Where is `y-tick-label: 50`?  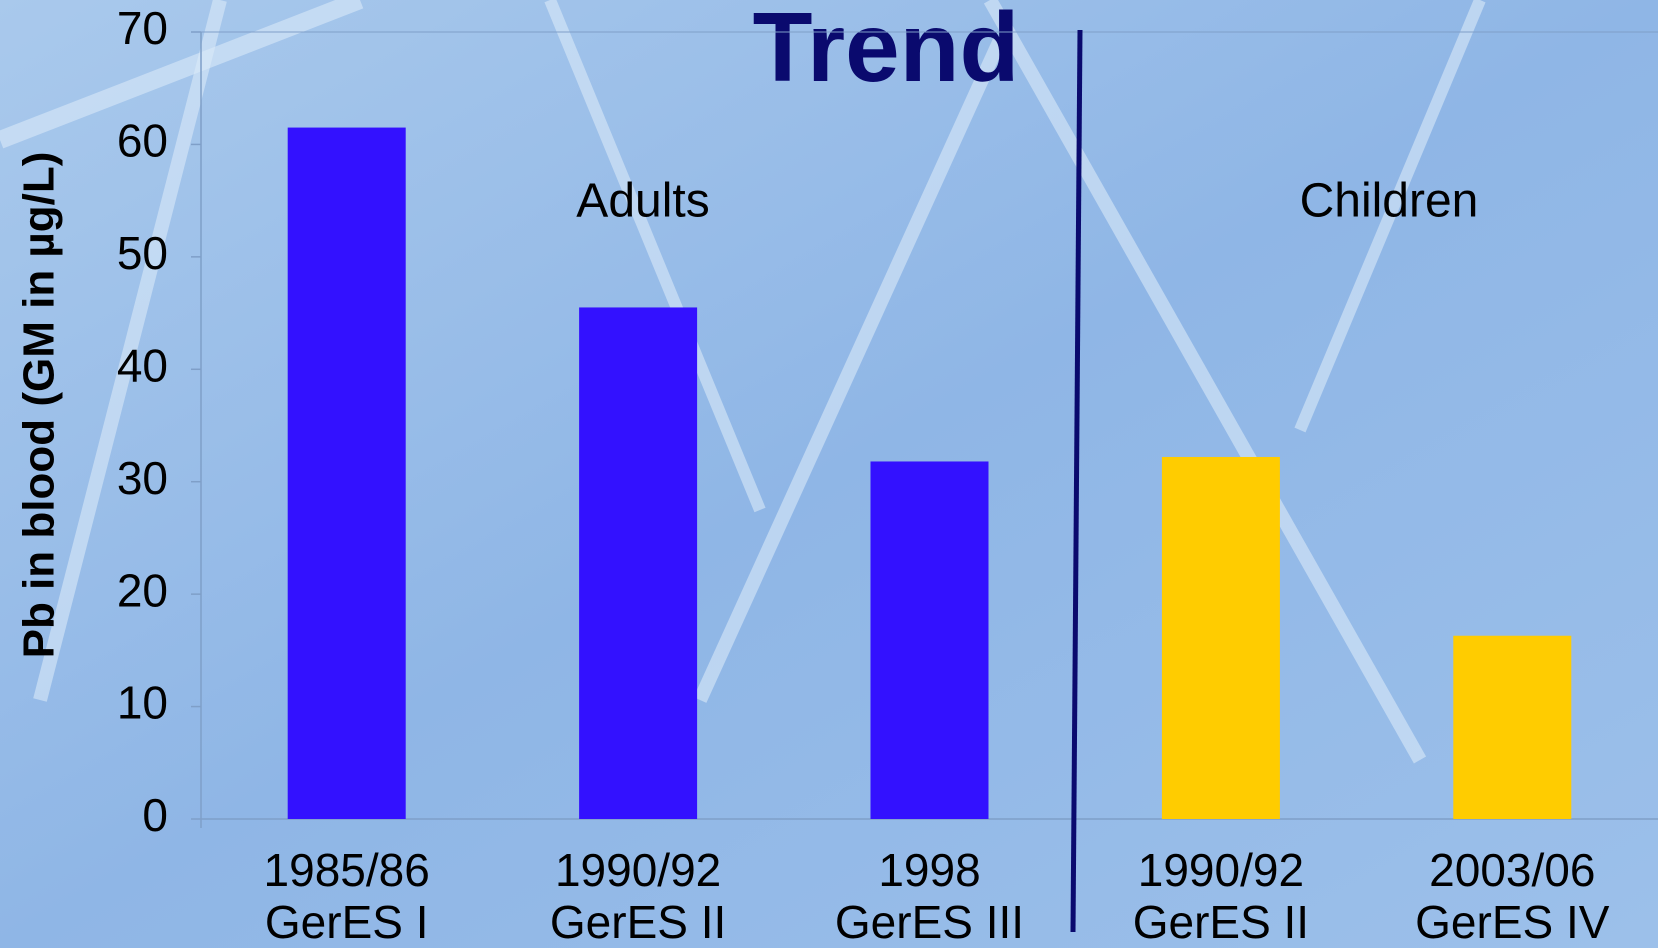
y-tick-label: 50 is located at coordinates (142, 253).